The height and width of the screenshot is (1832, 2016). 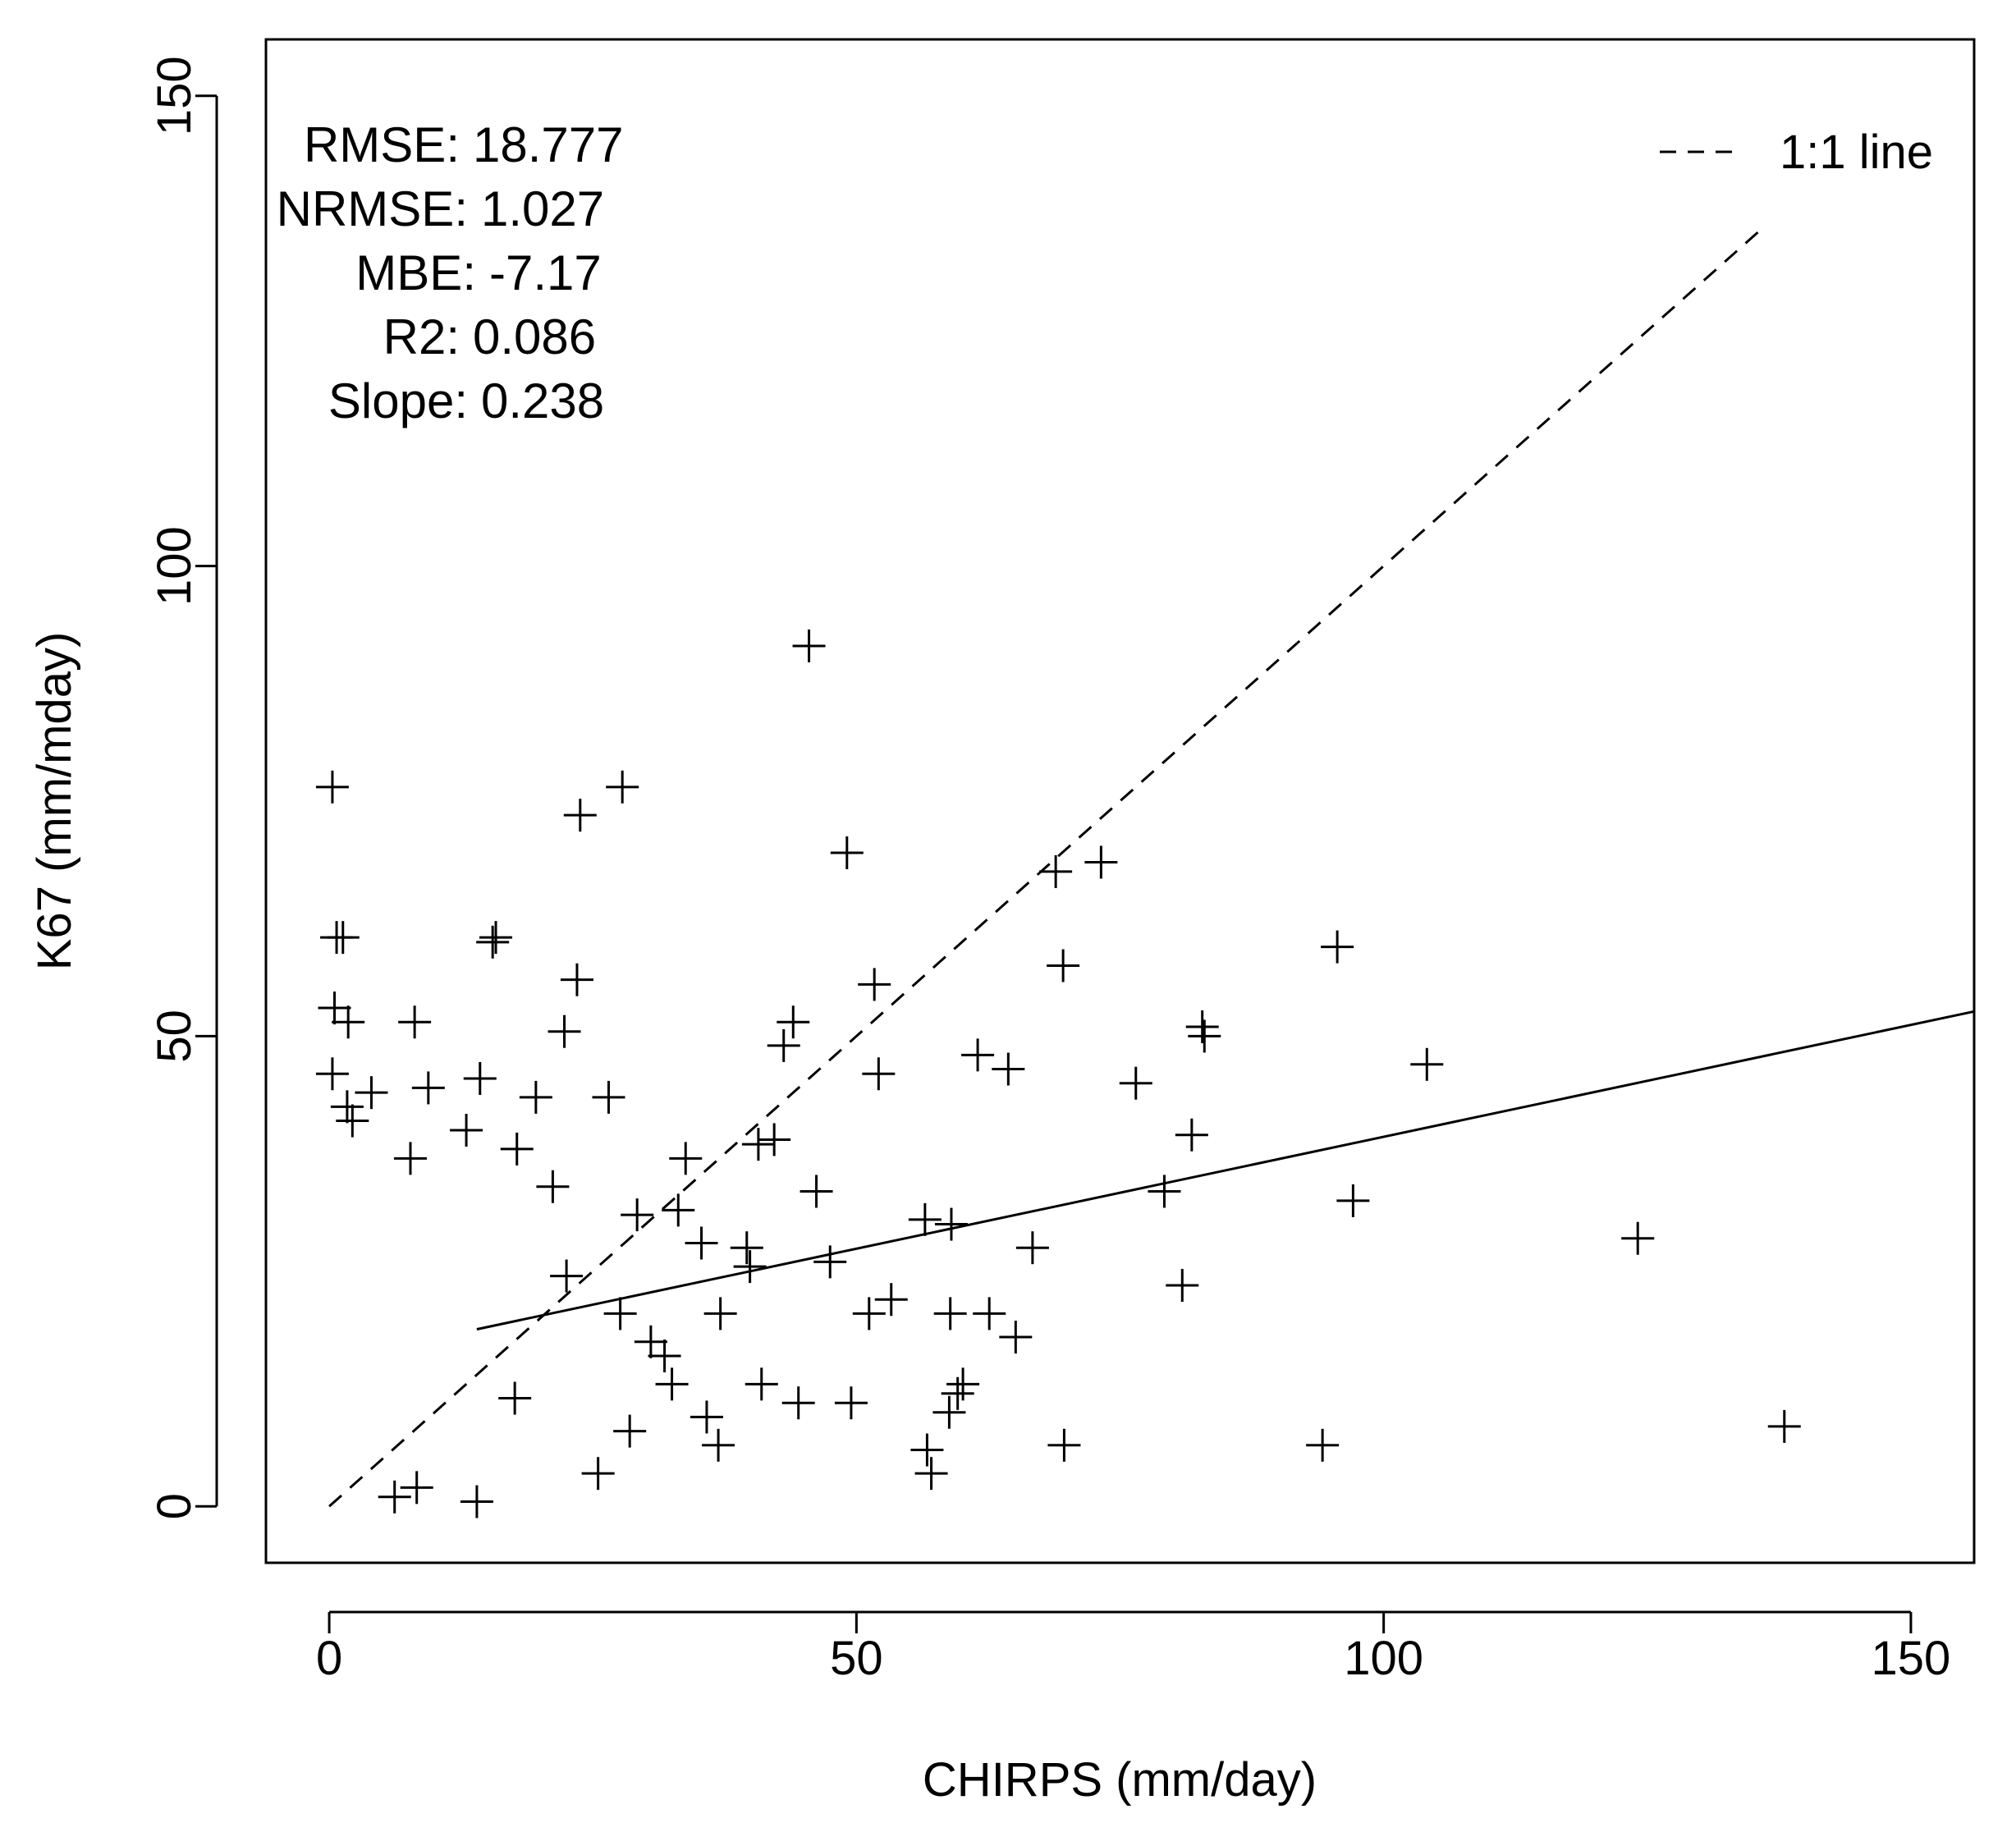 I want to click on x-tick-label: 50, so click(x=856, y=1658).